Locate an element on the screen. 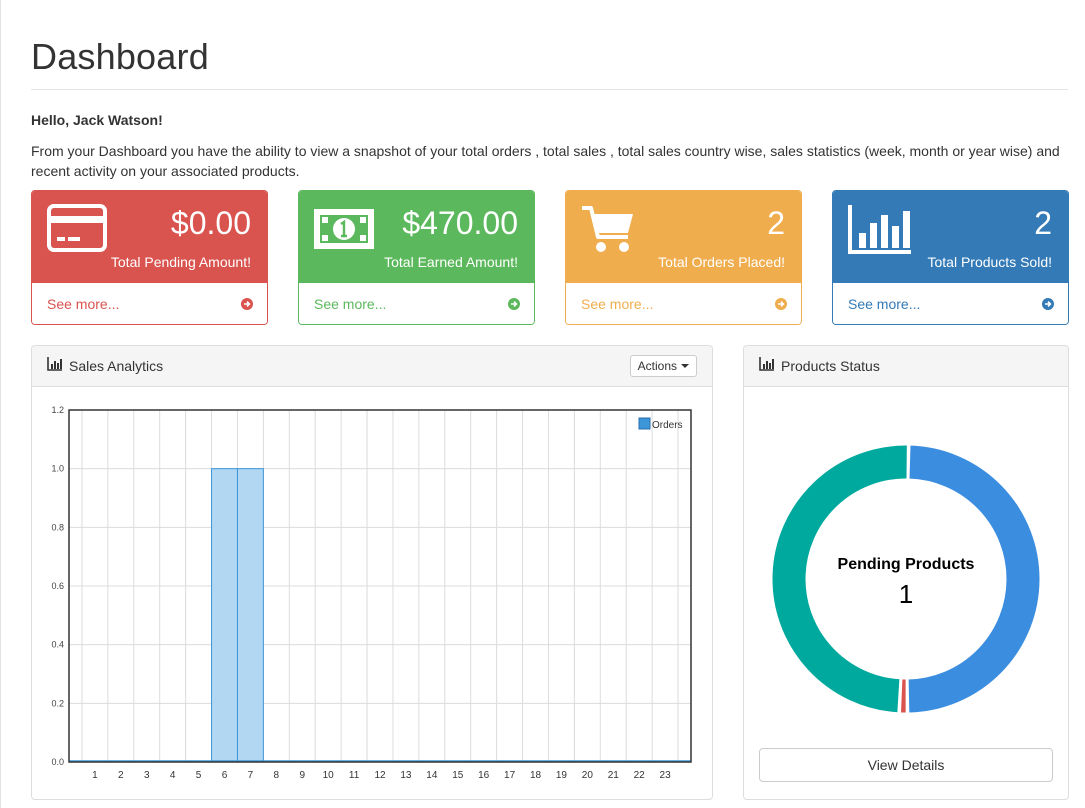  card-header: $470.00 Total Earned Amount! is located at coordinates (416, 237).